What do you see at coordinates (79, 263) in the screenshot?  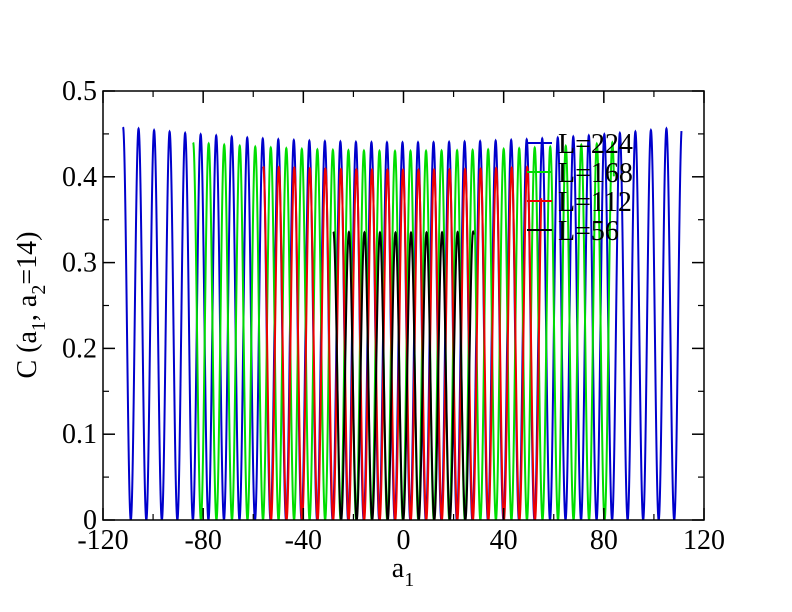 I see `y-tick-label: 0.3` at bounding box center [79, 263].